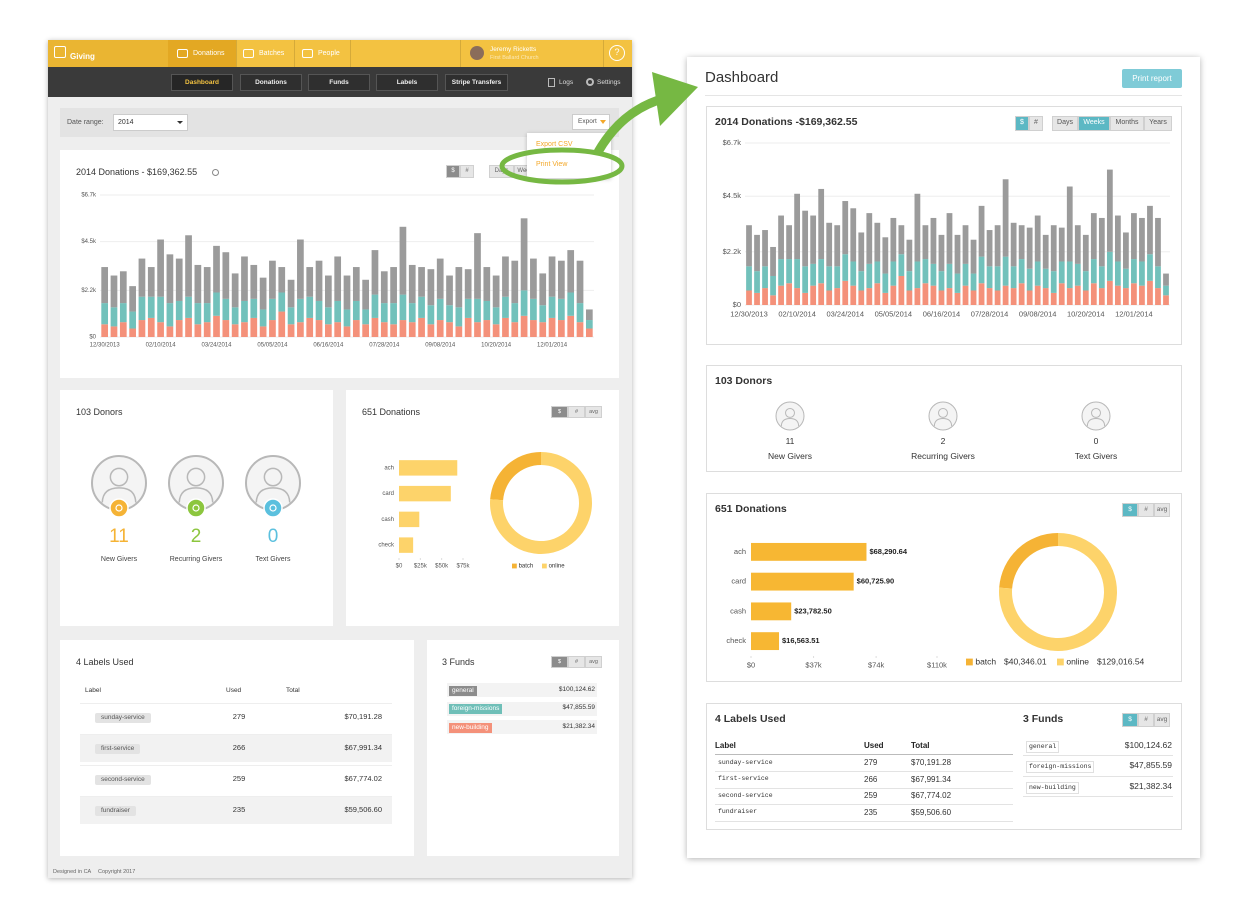 The width and height of the screenshot is (1250, 917). I want to click on date-value: 2014, so click(126, 122).